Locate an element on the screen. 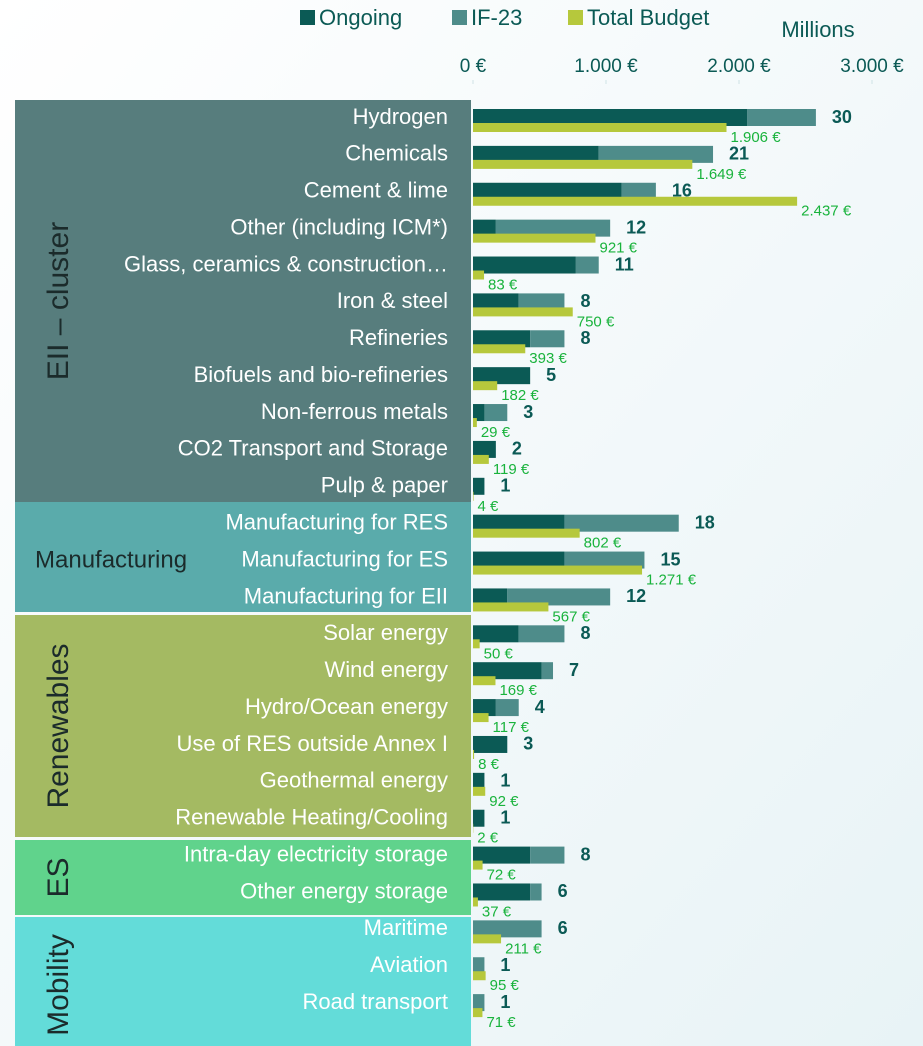 Image resolution: width=923 pixels, height=1046 pixels. category-label: Hydrogen is located at coordinates (400, 116).